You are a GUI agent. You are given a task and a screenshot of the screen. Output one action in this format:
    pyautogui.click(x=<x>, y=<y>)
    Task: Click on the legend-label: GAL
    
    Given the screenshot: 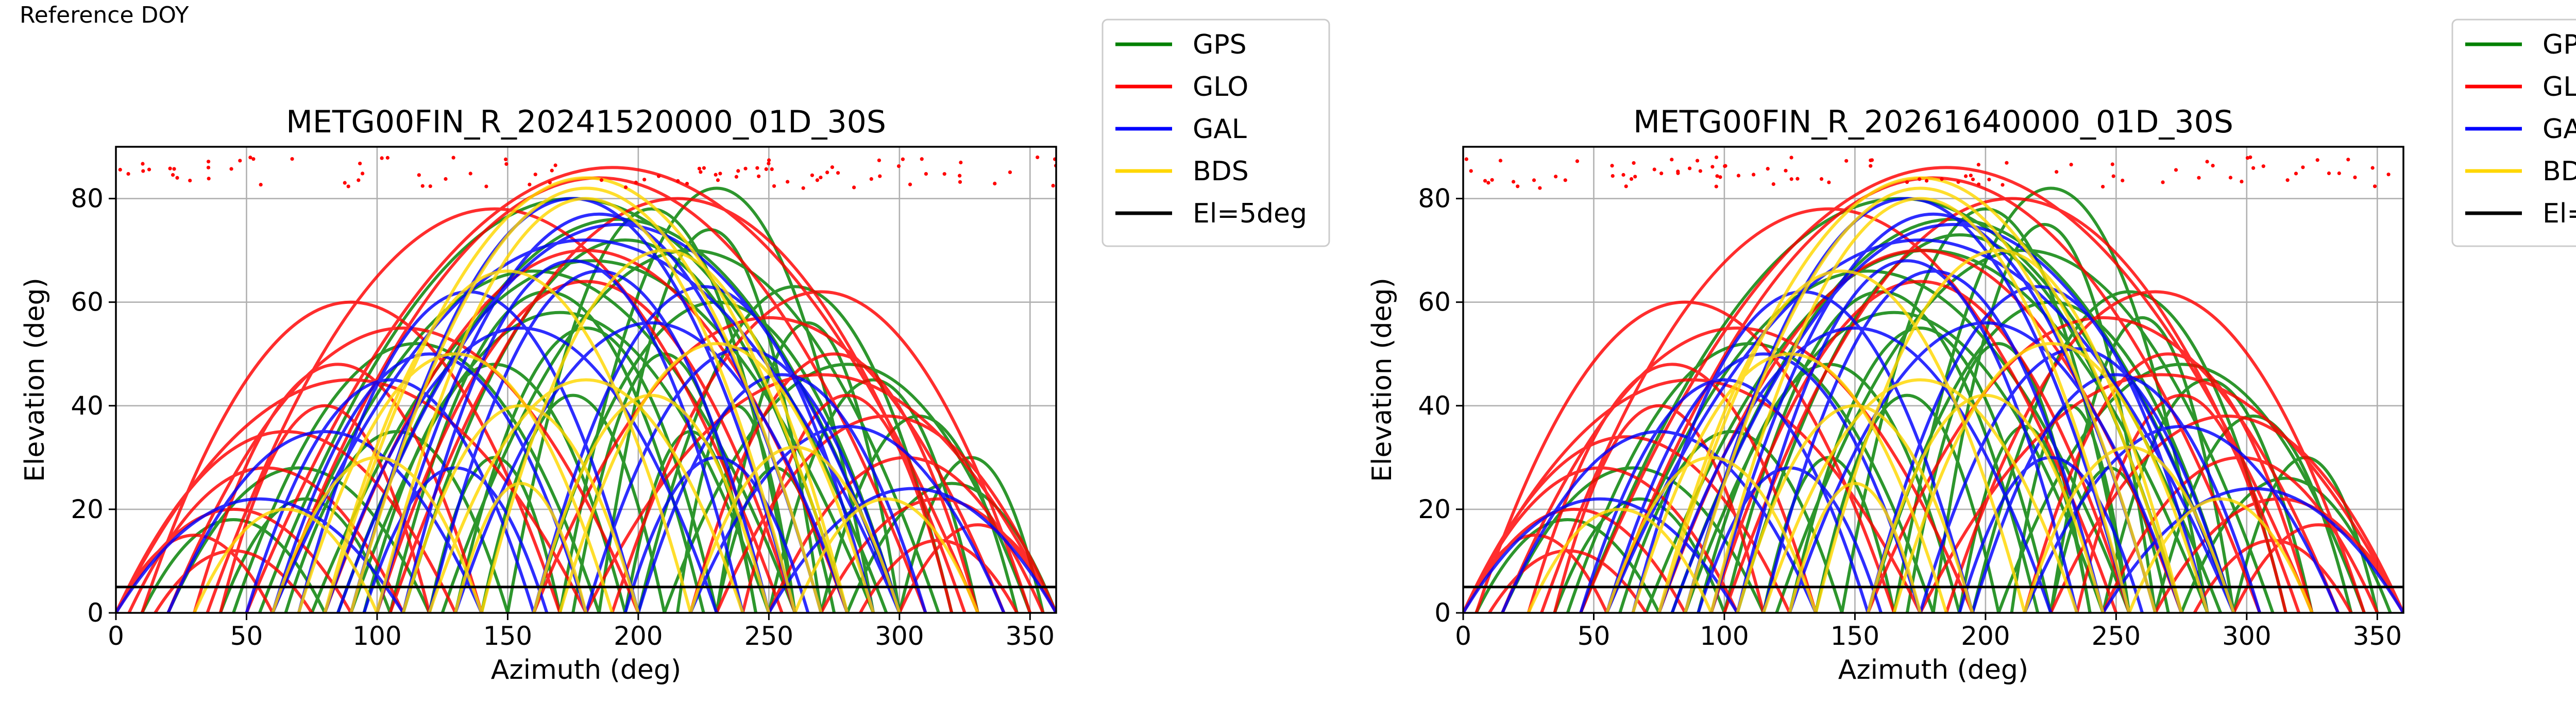 What is the action you would take?
    pyautogui.click(x=1220, y=129)
    